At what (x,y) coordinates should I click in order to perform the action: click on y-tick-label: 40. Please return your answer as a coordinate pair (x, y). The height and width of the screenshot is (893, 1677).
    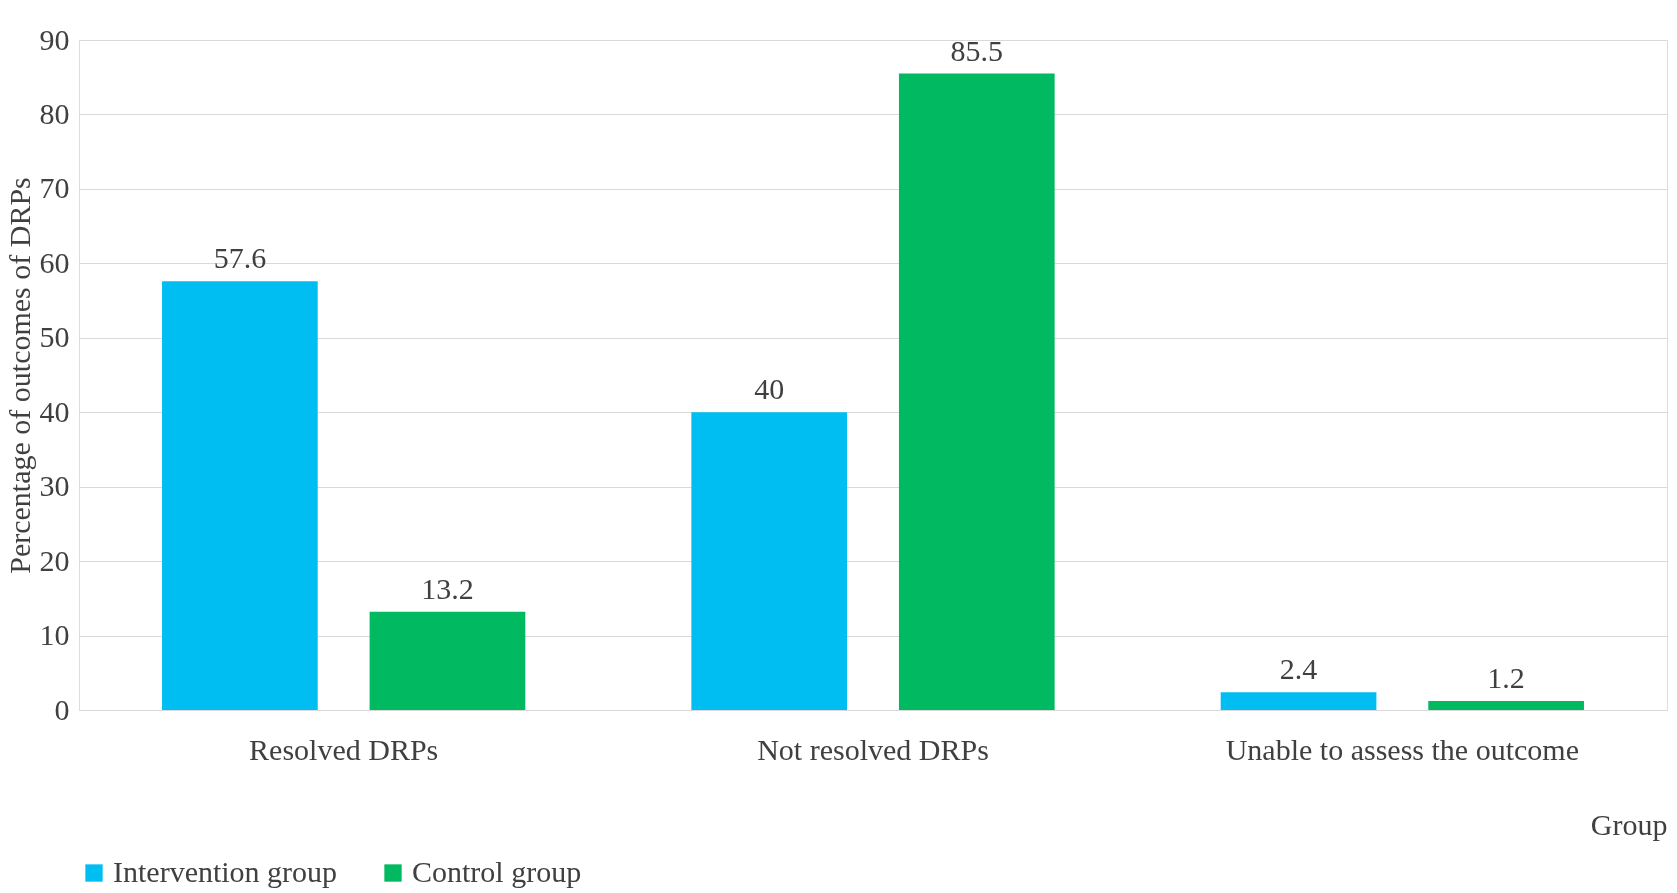
    Looking at the image, I should click on (54, 411).